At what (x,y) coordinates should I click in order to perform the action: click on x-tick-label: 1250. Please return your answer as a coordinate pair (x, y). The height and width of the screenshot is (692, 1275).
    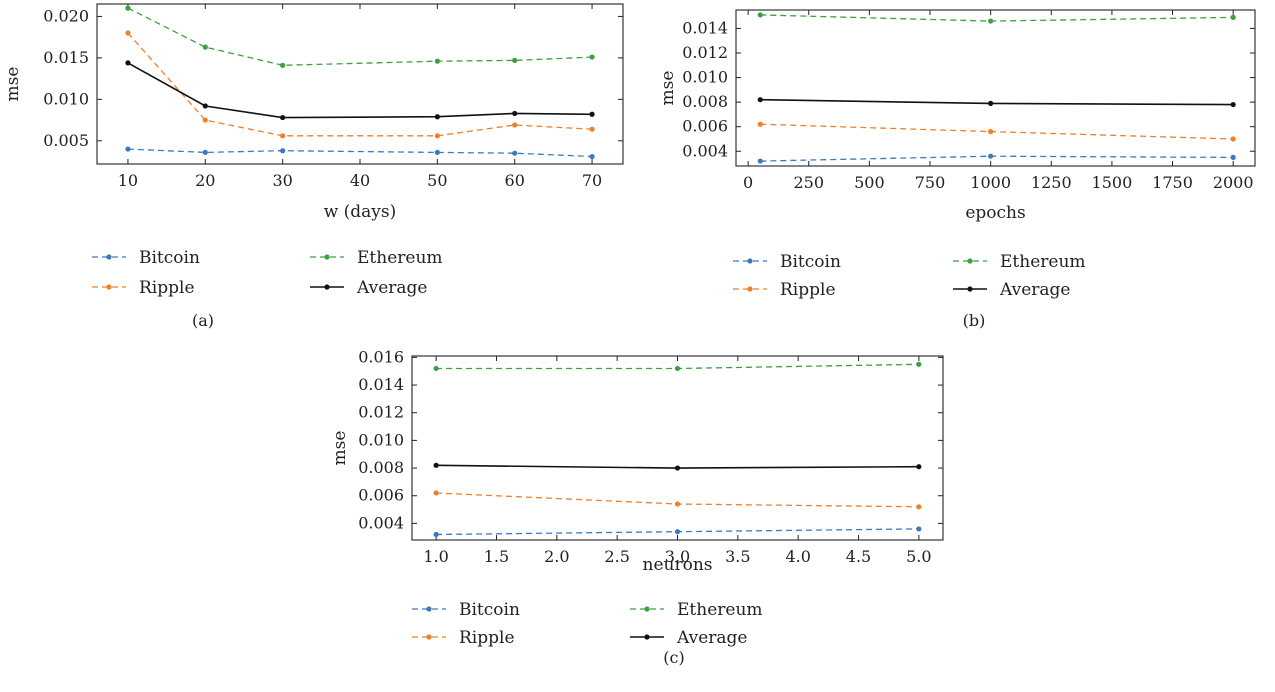
    Looking at the image, I should click on (1051, 182).